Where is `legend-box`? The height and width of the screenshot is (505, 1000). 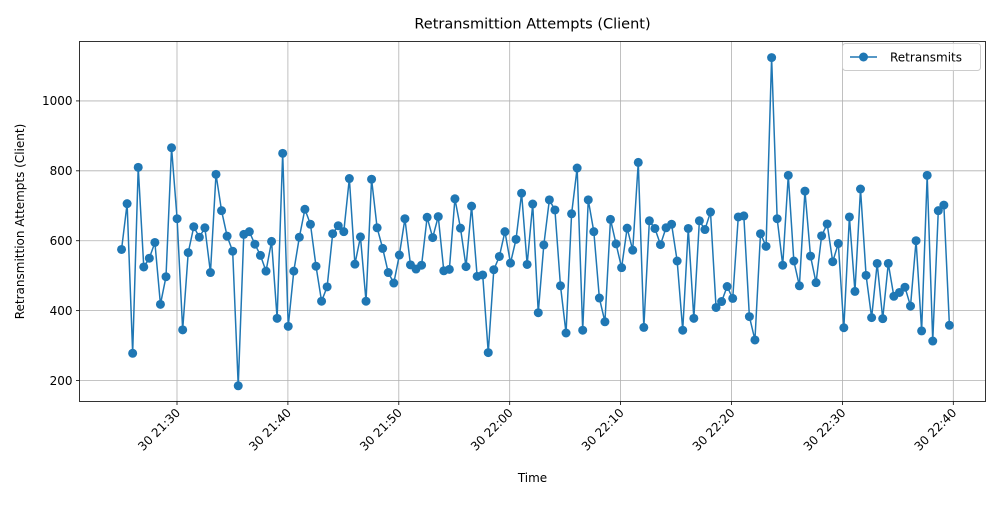
legend-box is located at coordinates (911, 57).